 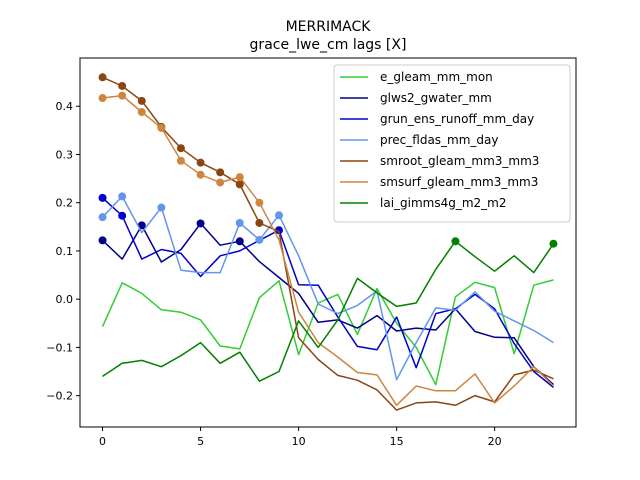 I want to click on chart-title: MERRIMACK, so click(x=329, y=27).